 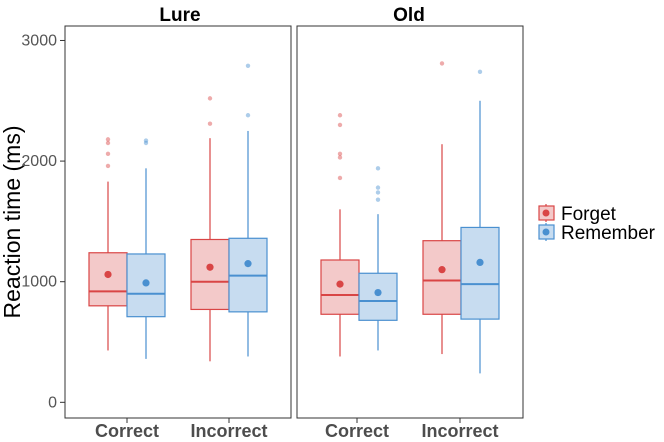 What do you see at coordinates (39, 161) in the screenshot?
I see `y-tick-label: 2000` at bounding box center [39, 161].